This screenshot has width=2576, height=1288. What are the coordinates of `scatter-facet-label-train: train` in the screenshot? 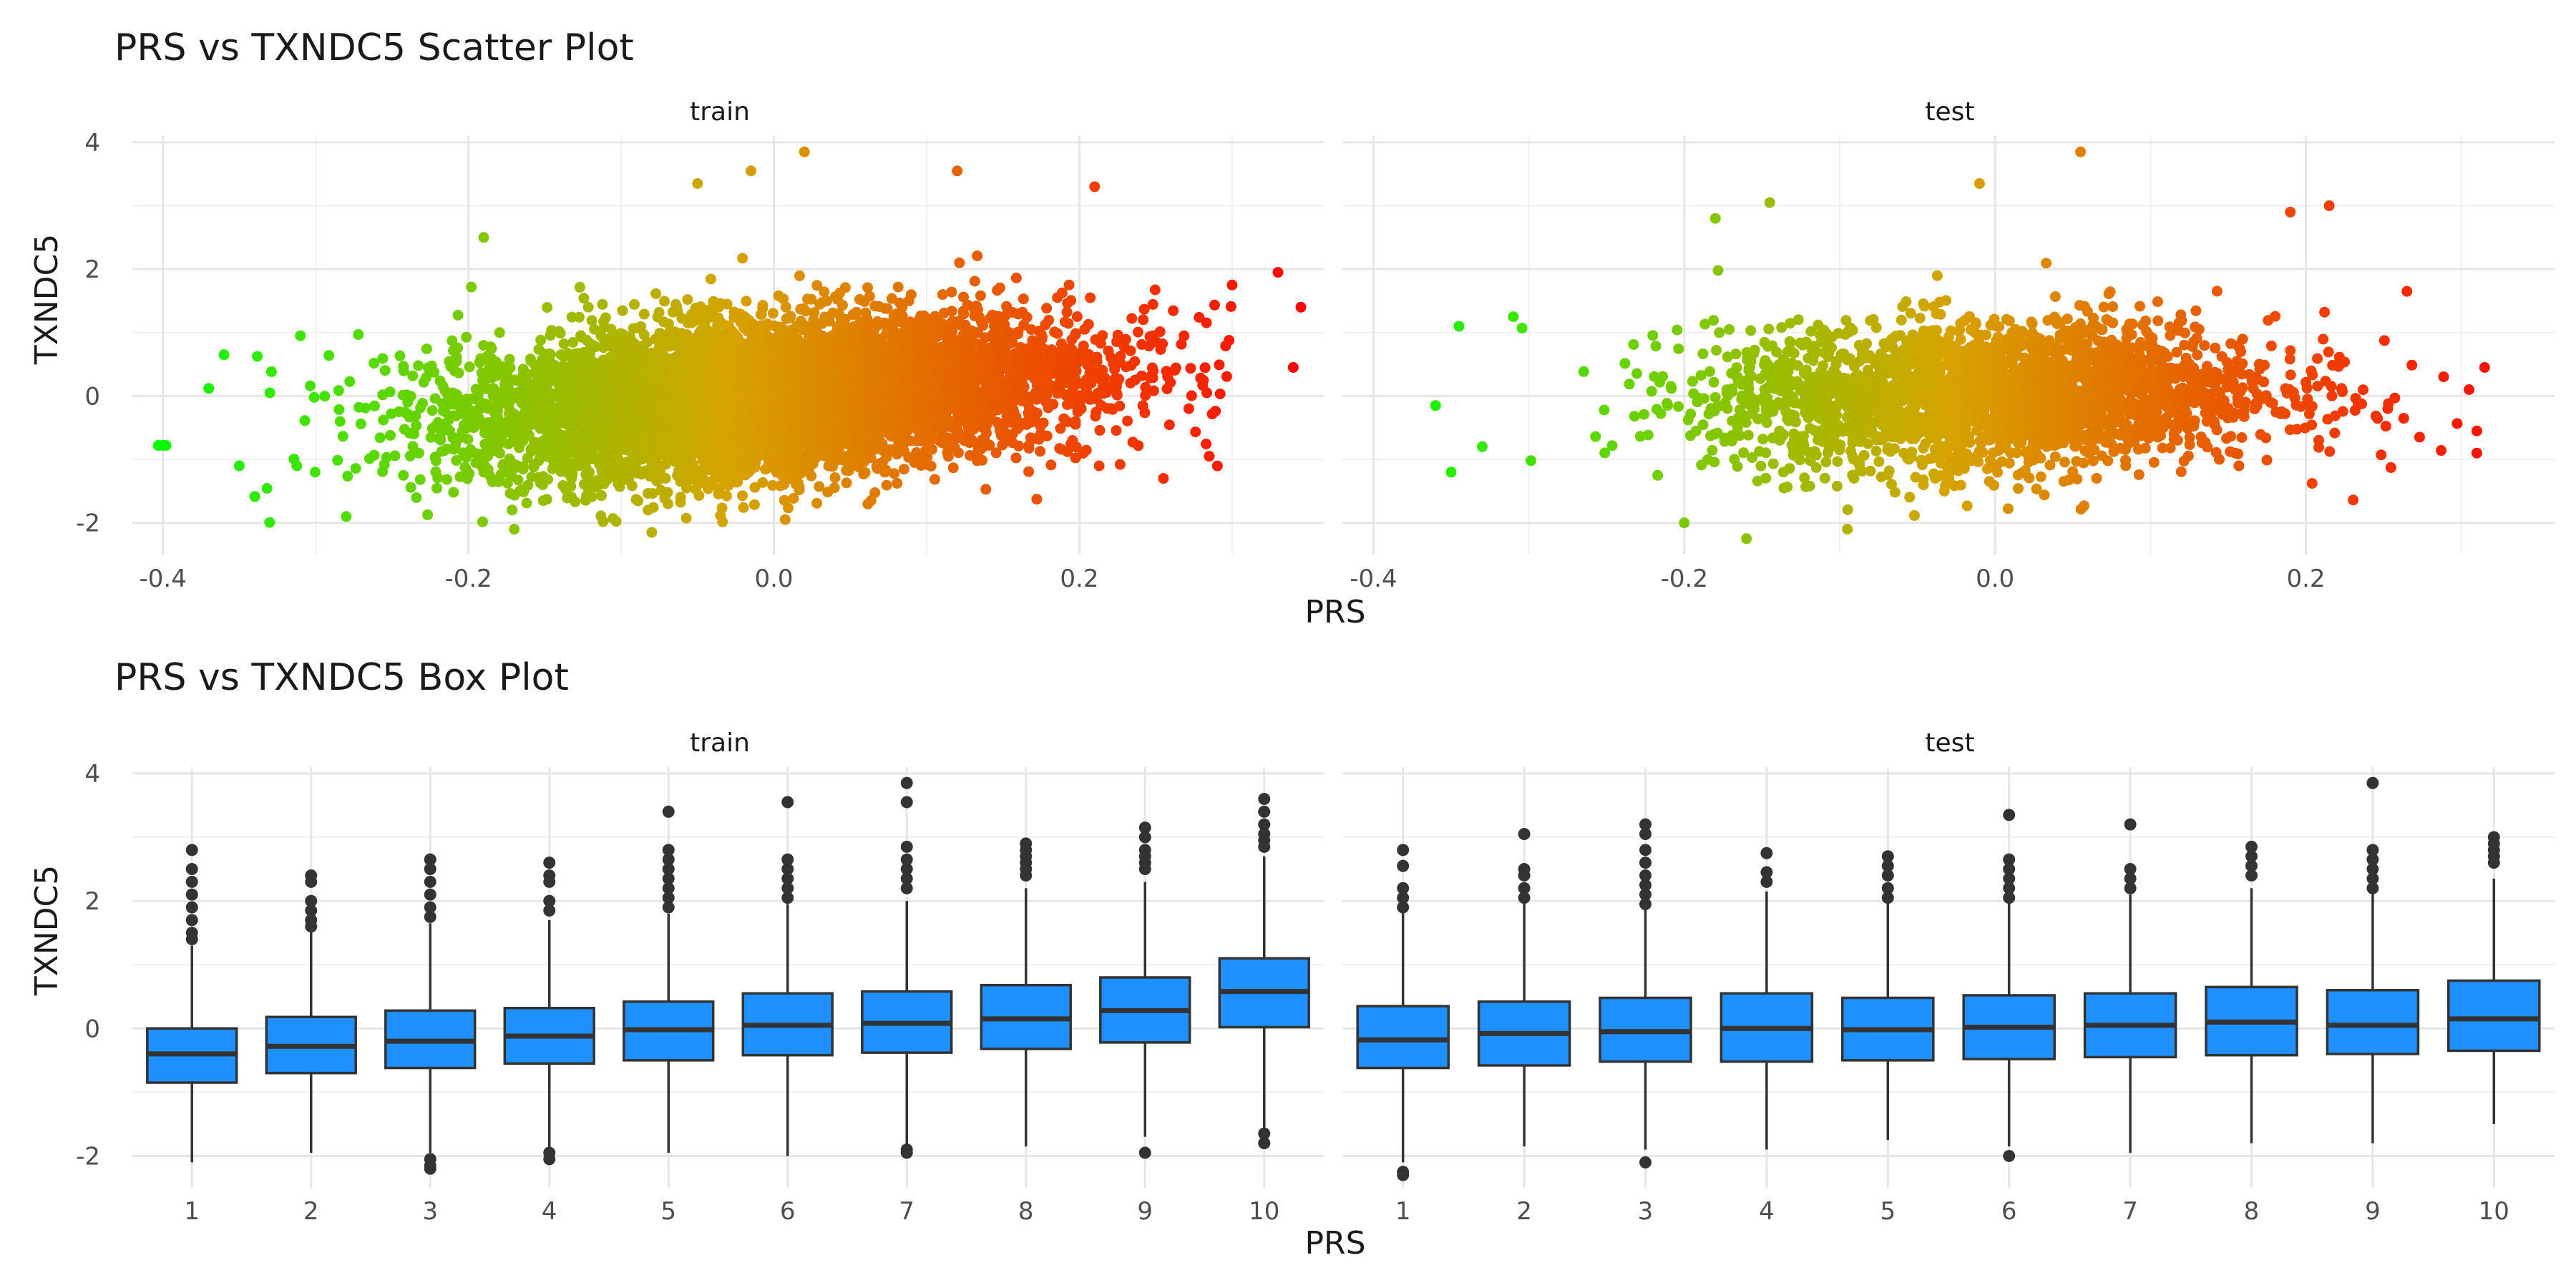 It's located at (720, 112).